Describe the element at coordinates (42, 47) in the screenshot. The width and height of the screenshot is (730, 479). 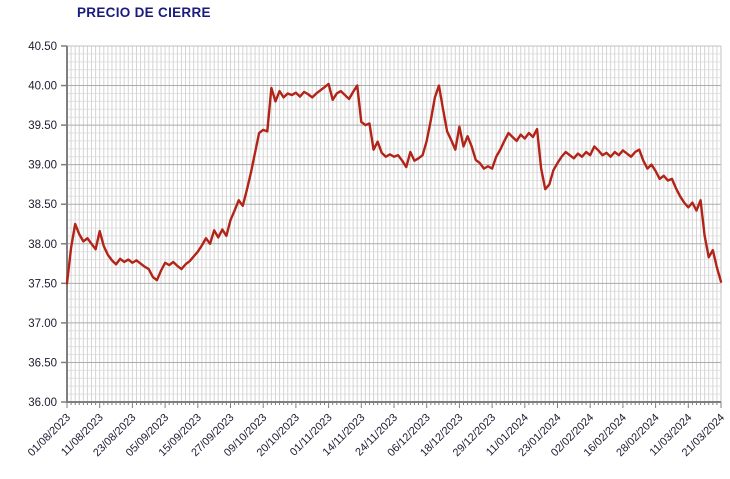
I see `y-tick-label: 40.50` at that location.